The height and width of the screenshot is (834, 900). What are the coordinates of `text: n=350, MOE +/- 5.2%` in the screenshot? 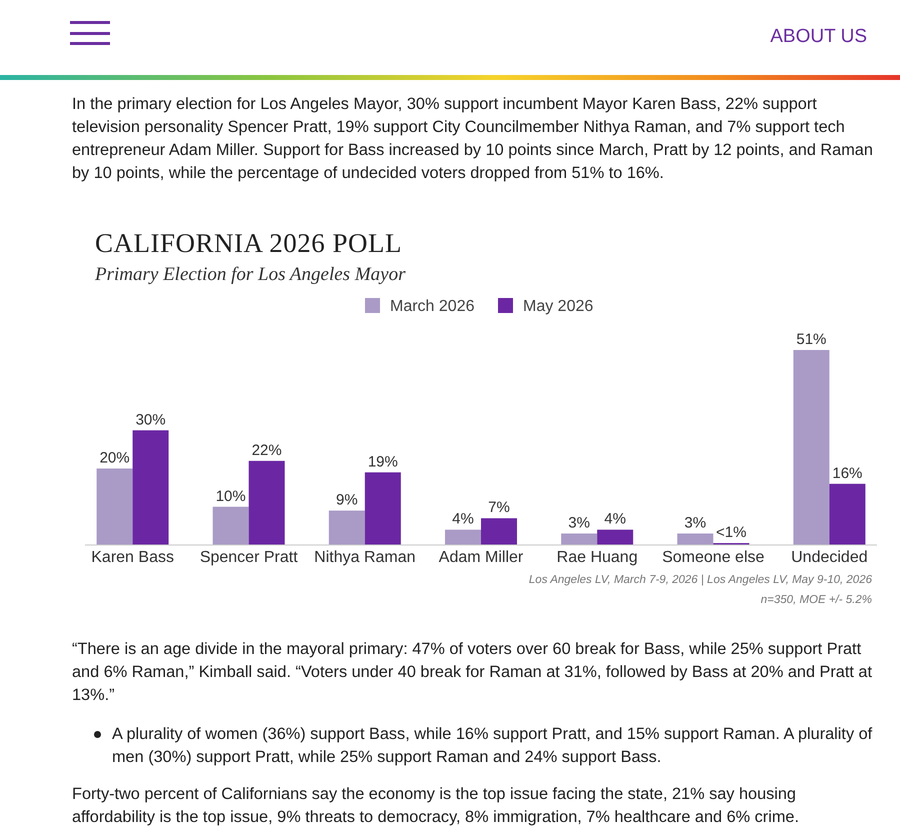 It's located at (816, 600).